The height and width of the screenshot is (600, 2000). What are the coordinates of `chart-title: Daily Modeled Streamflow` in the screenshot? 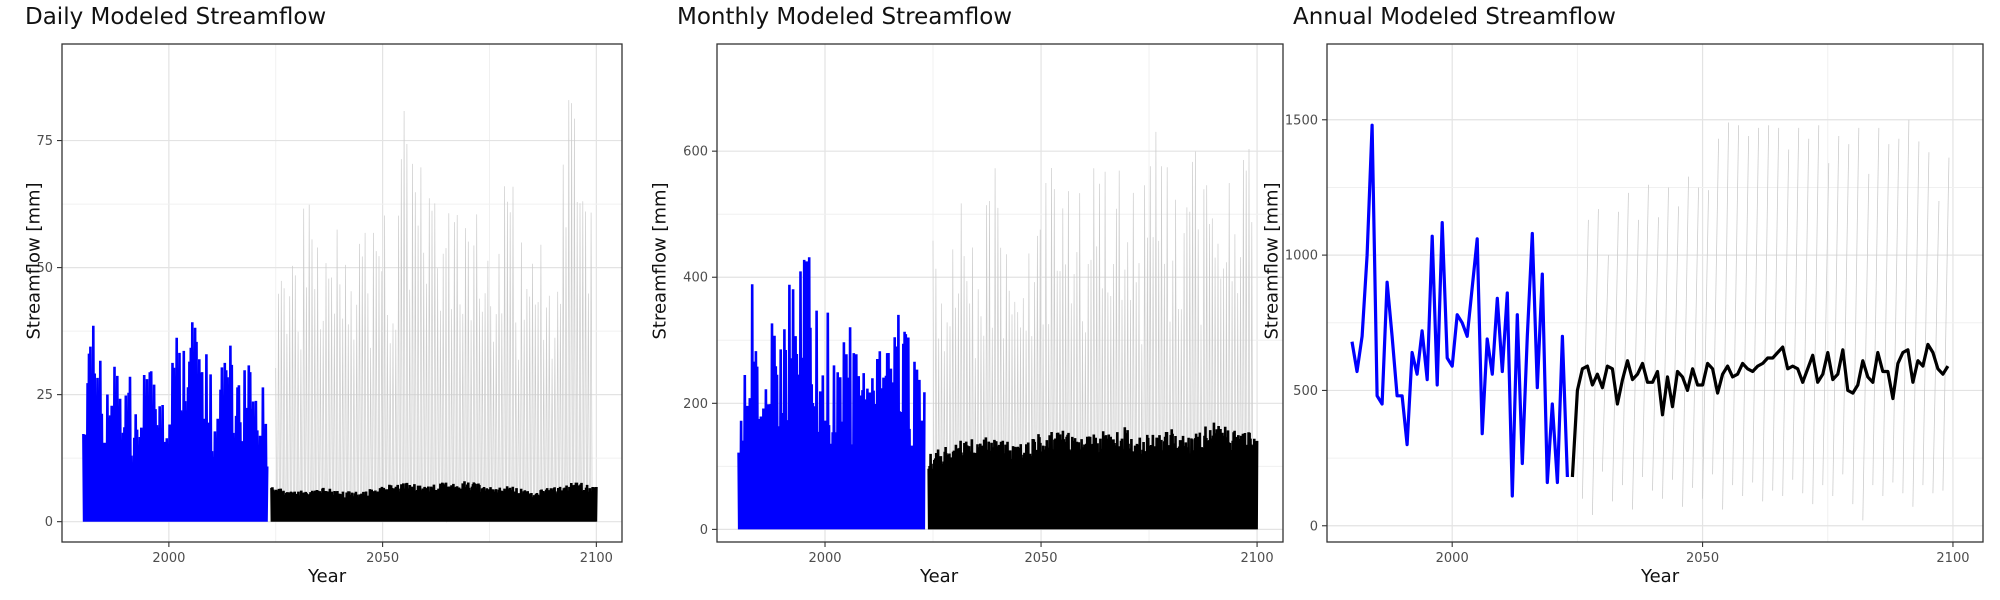 It's located at (176, 17).